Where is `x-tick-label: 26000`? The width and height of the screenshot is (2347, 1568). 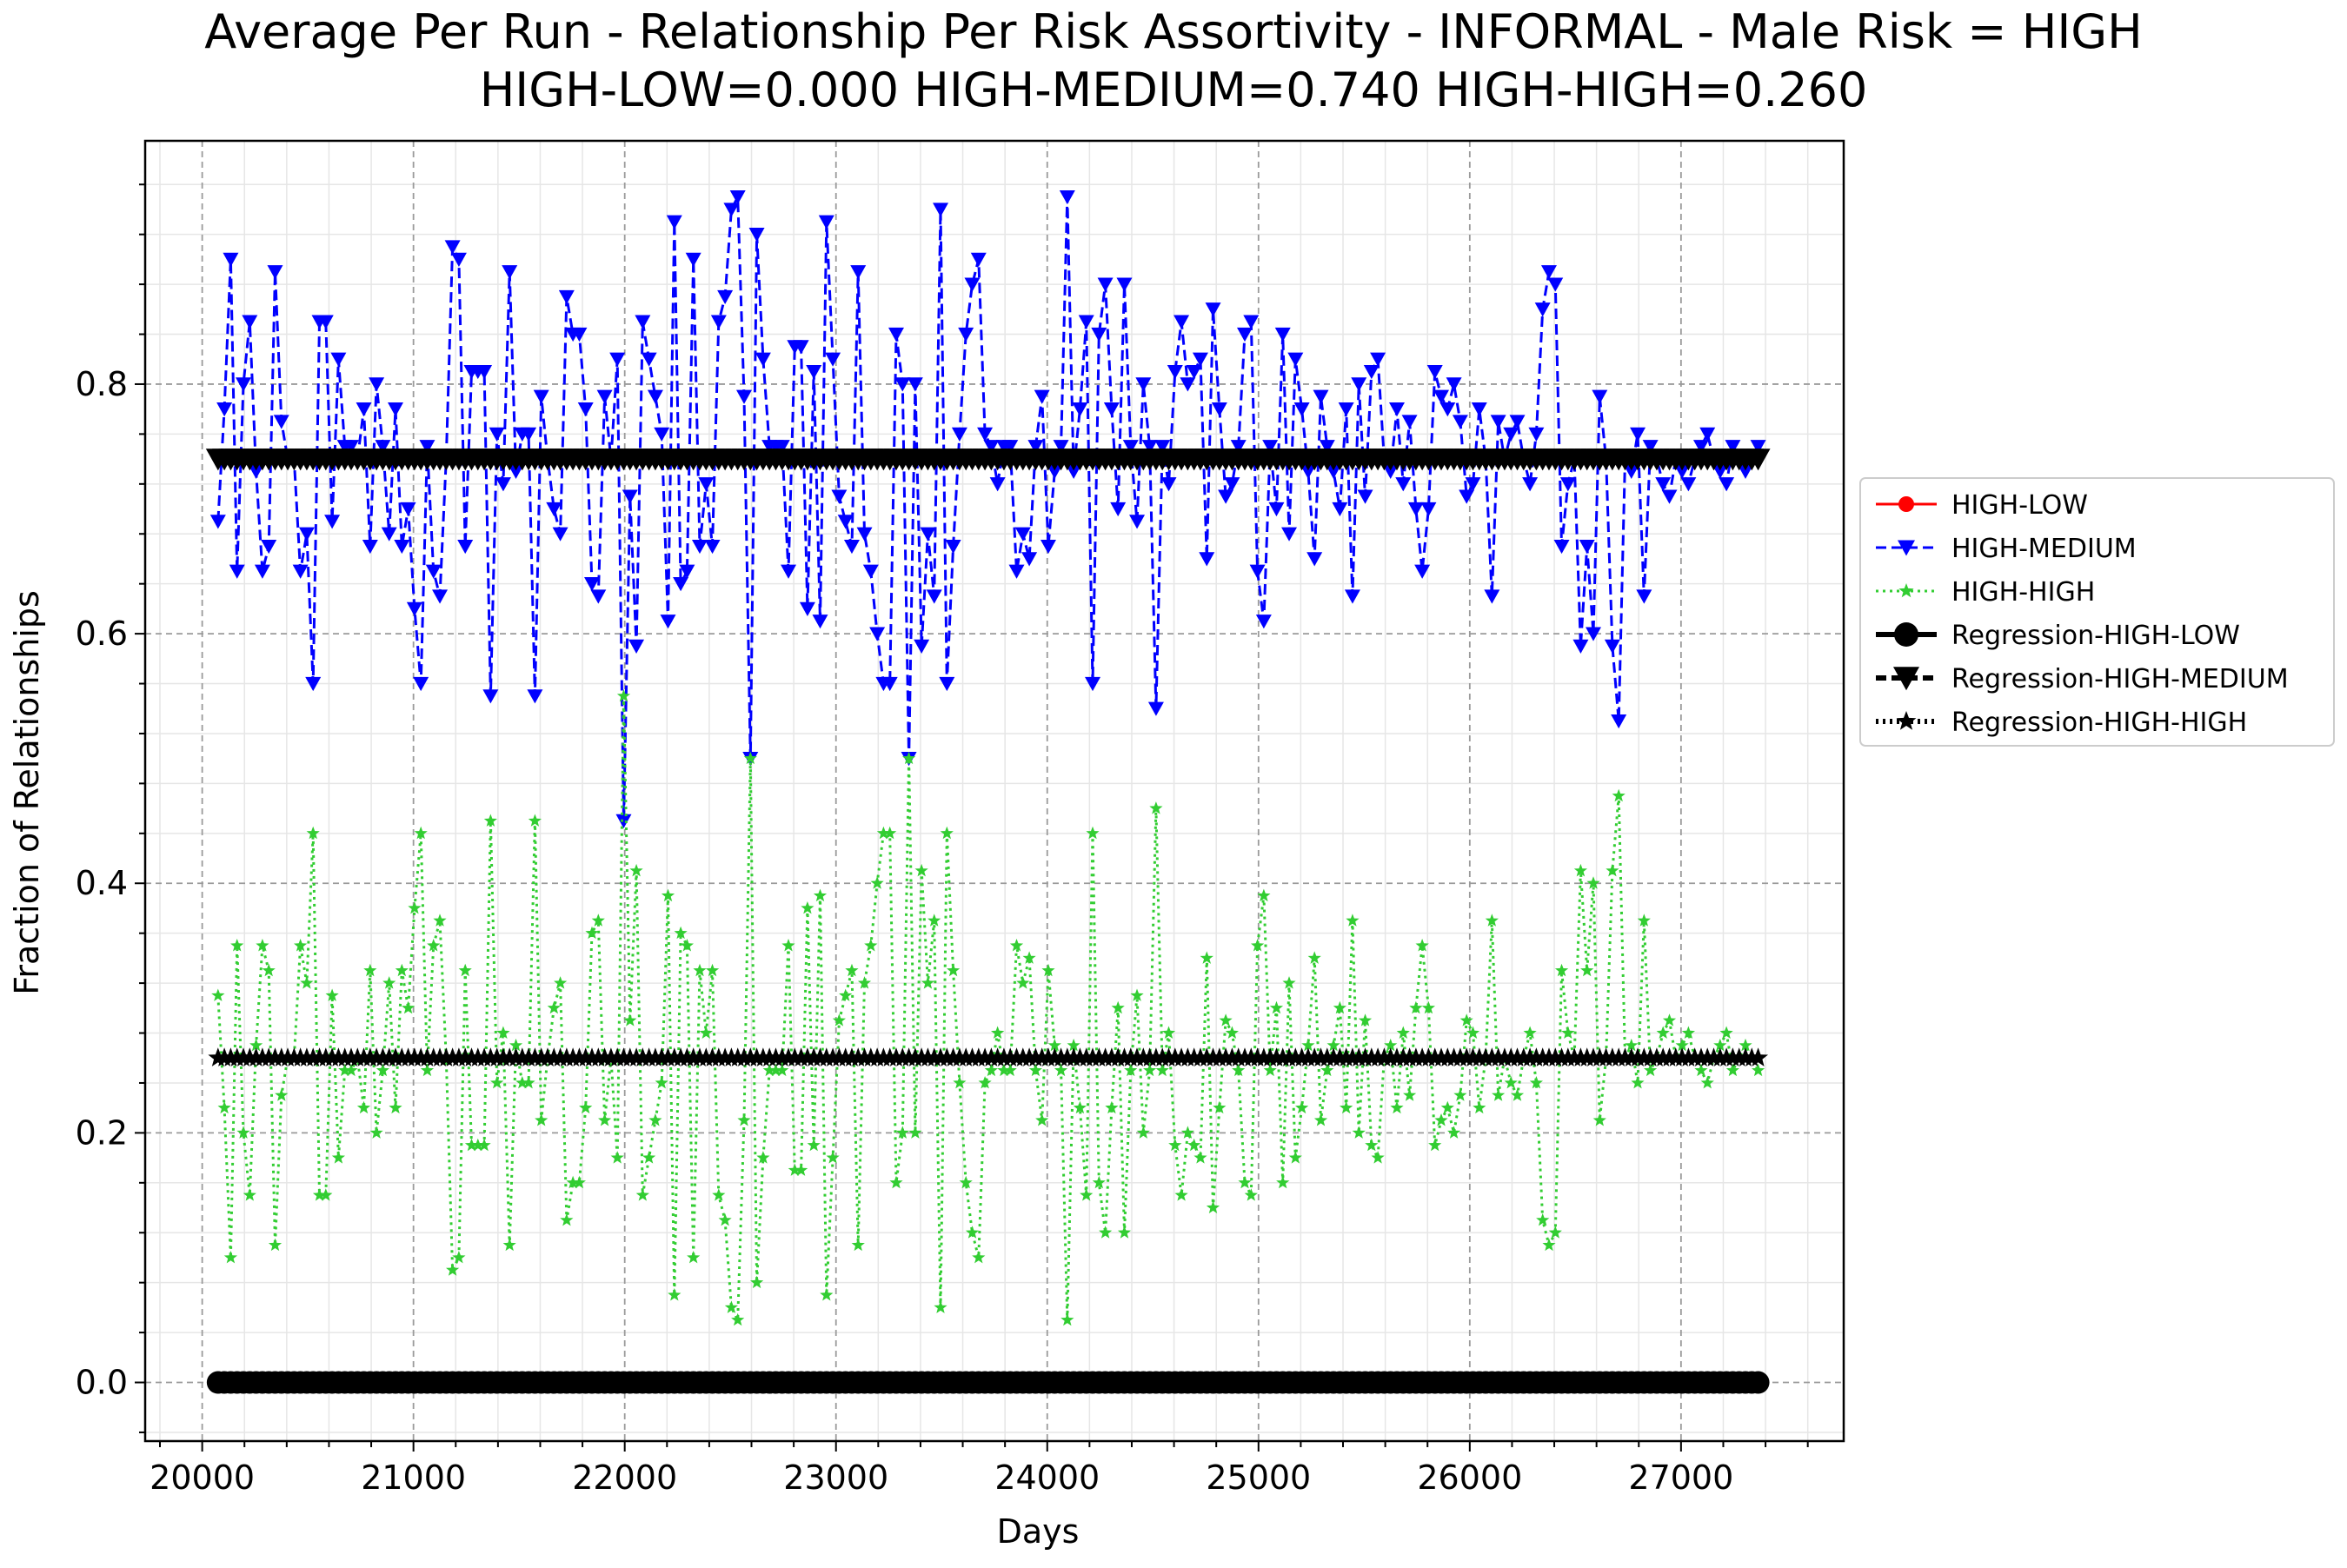 x-tick-label: 26000 is located at coordinates (1469, 1477).